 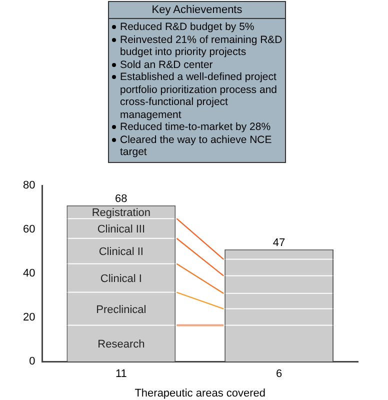 I want to click on series-label: Research, so click(x=121, y=344).